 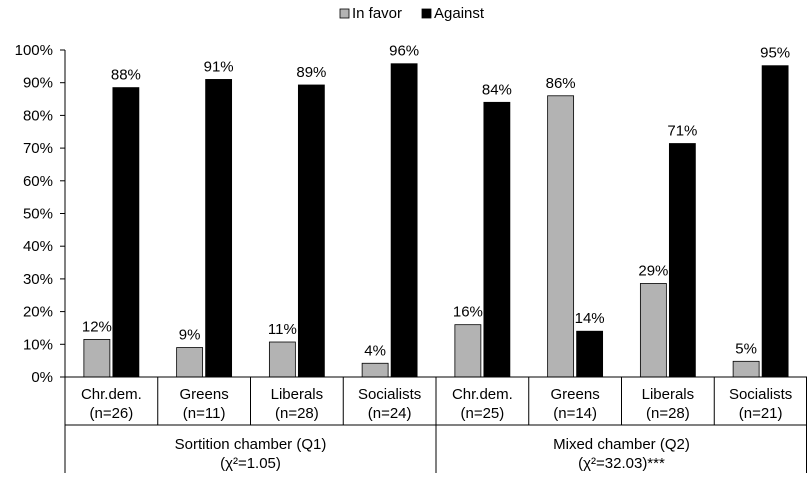 What do you see at coordinates (38, 344) in the screenshot?
I see `y-tick-label: 10%` at bounding box center [38, 344].